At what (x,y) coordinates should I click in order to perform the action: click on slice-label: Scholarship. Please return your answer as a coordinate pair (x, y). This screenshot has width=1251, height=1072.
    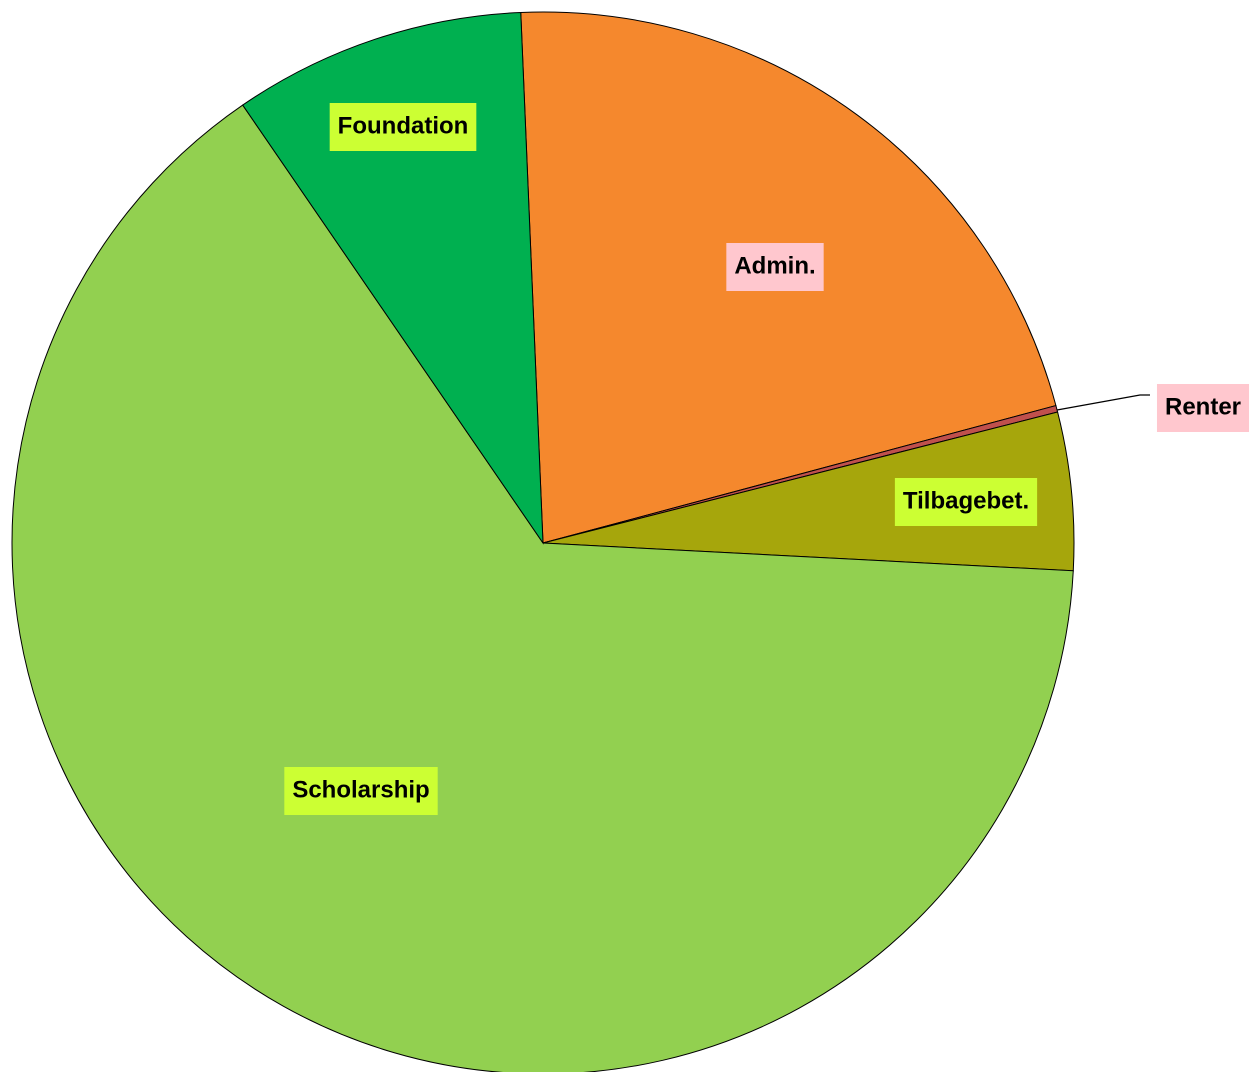
    Looking at the image, I should click on (360, 789).